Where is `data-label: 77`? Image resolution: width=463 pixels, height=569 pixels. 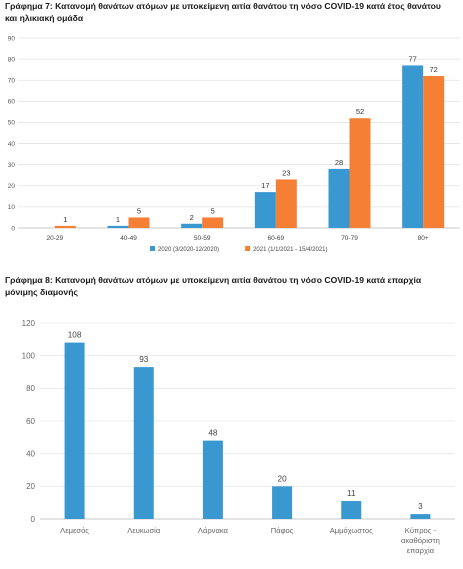
data-label: 77 is located at coordinates (412, 58).